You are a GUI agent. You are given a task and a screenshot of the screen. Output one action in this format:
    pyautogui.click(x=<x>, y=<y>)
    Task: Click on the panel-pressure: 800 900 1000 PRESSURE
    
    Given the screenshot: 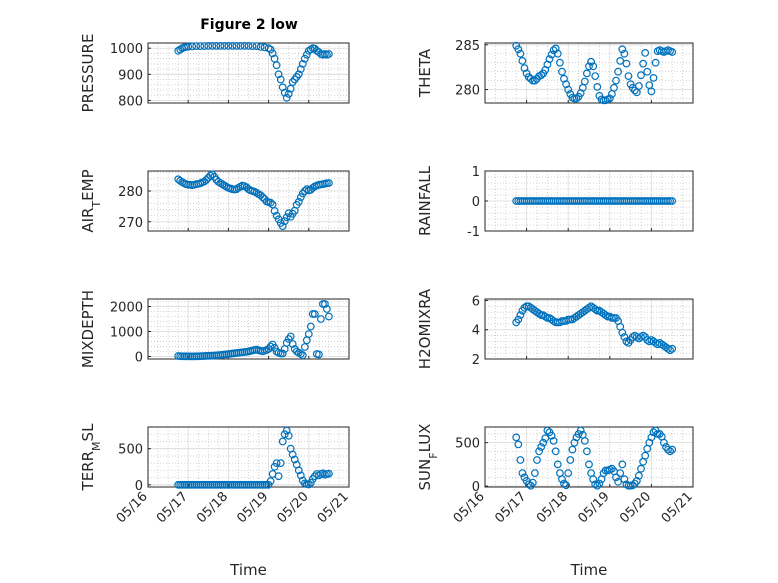 What is the action you would take?
    pyautogui.click(x=214, y=73)
    